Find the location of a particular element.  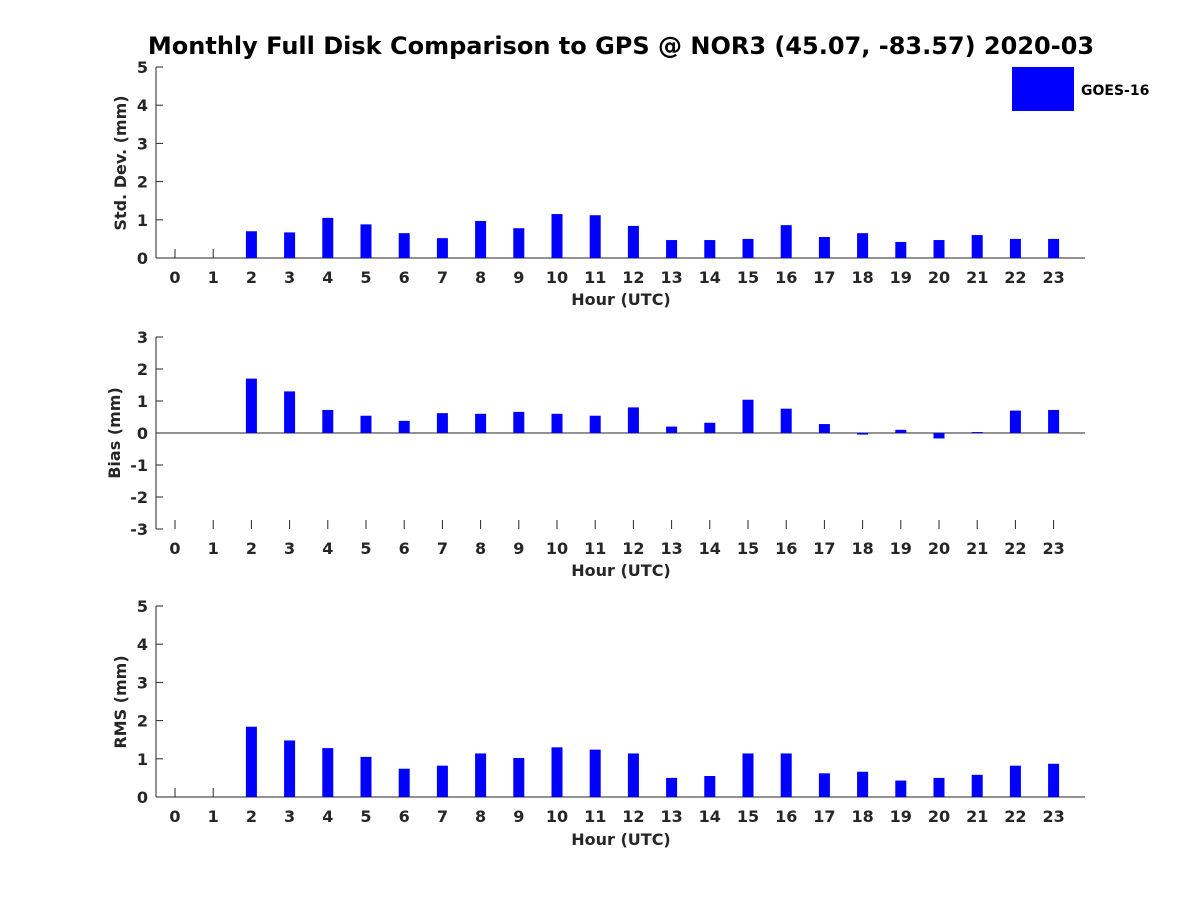

rms-ytick-label: 5 is located at coordinates (142, 606).